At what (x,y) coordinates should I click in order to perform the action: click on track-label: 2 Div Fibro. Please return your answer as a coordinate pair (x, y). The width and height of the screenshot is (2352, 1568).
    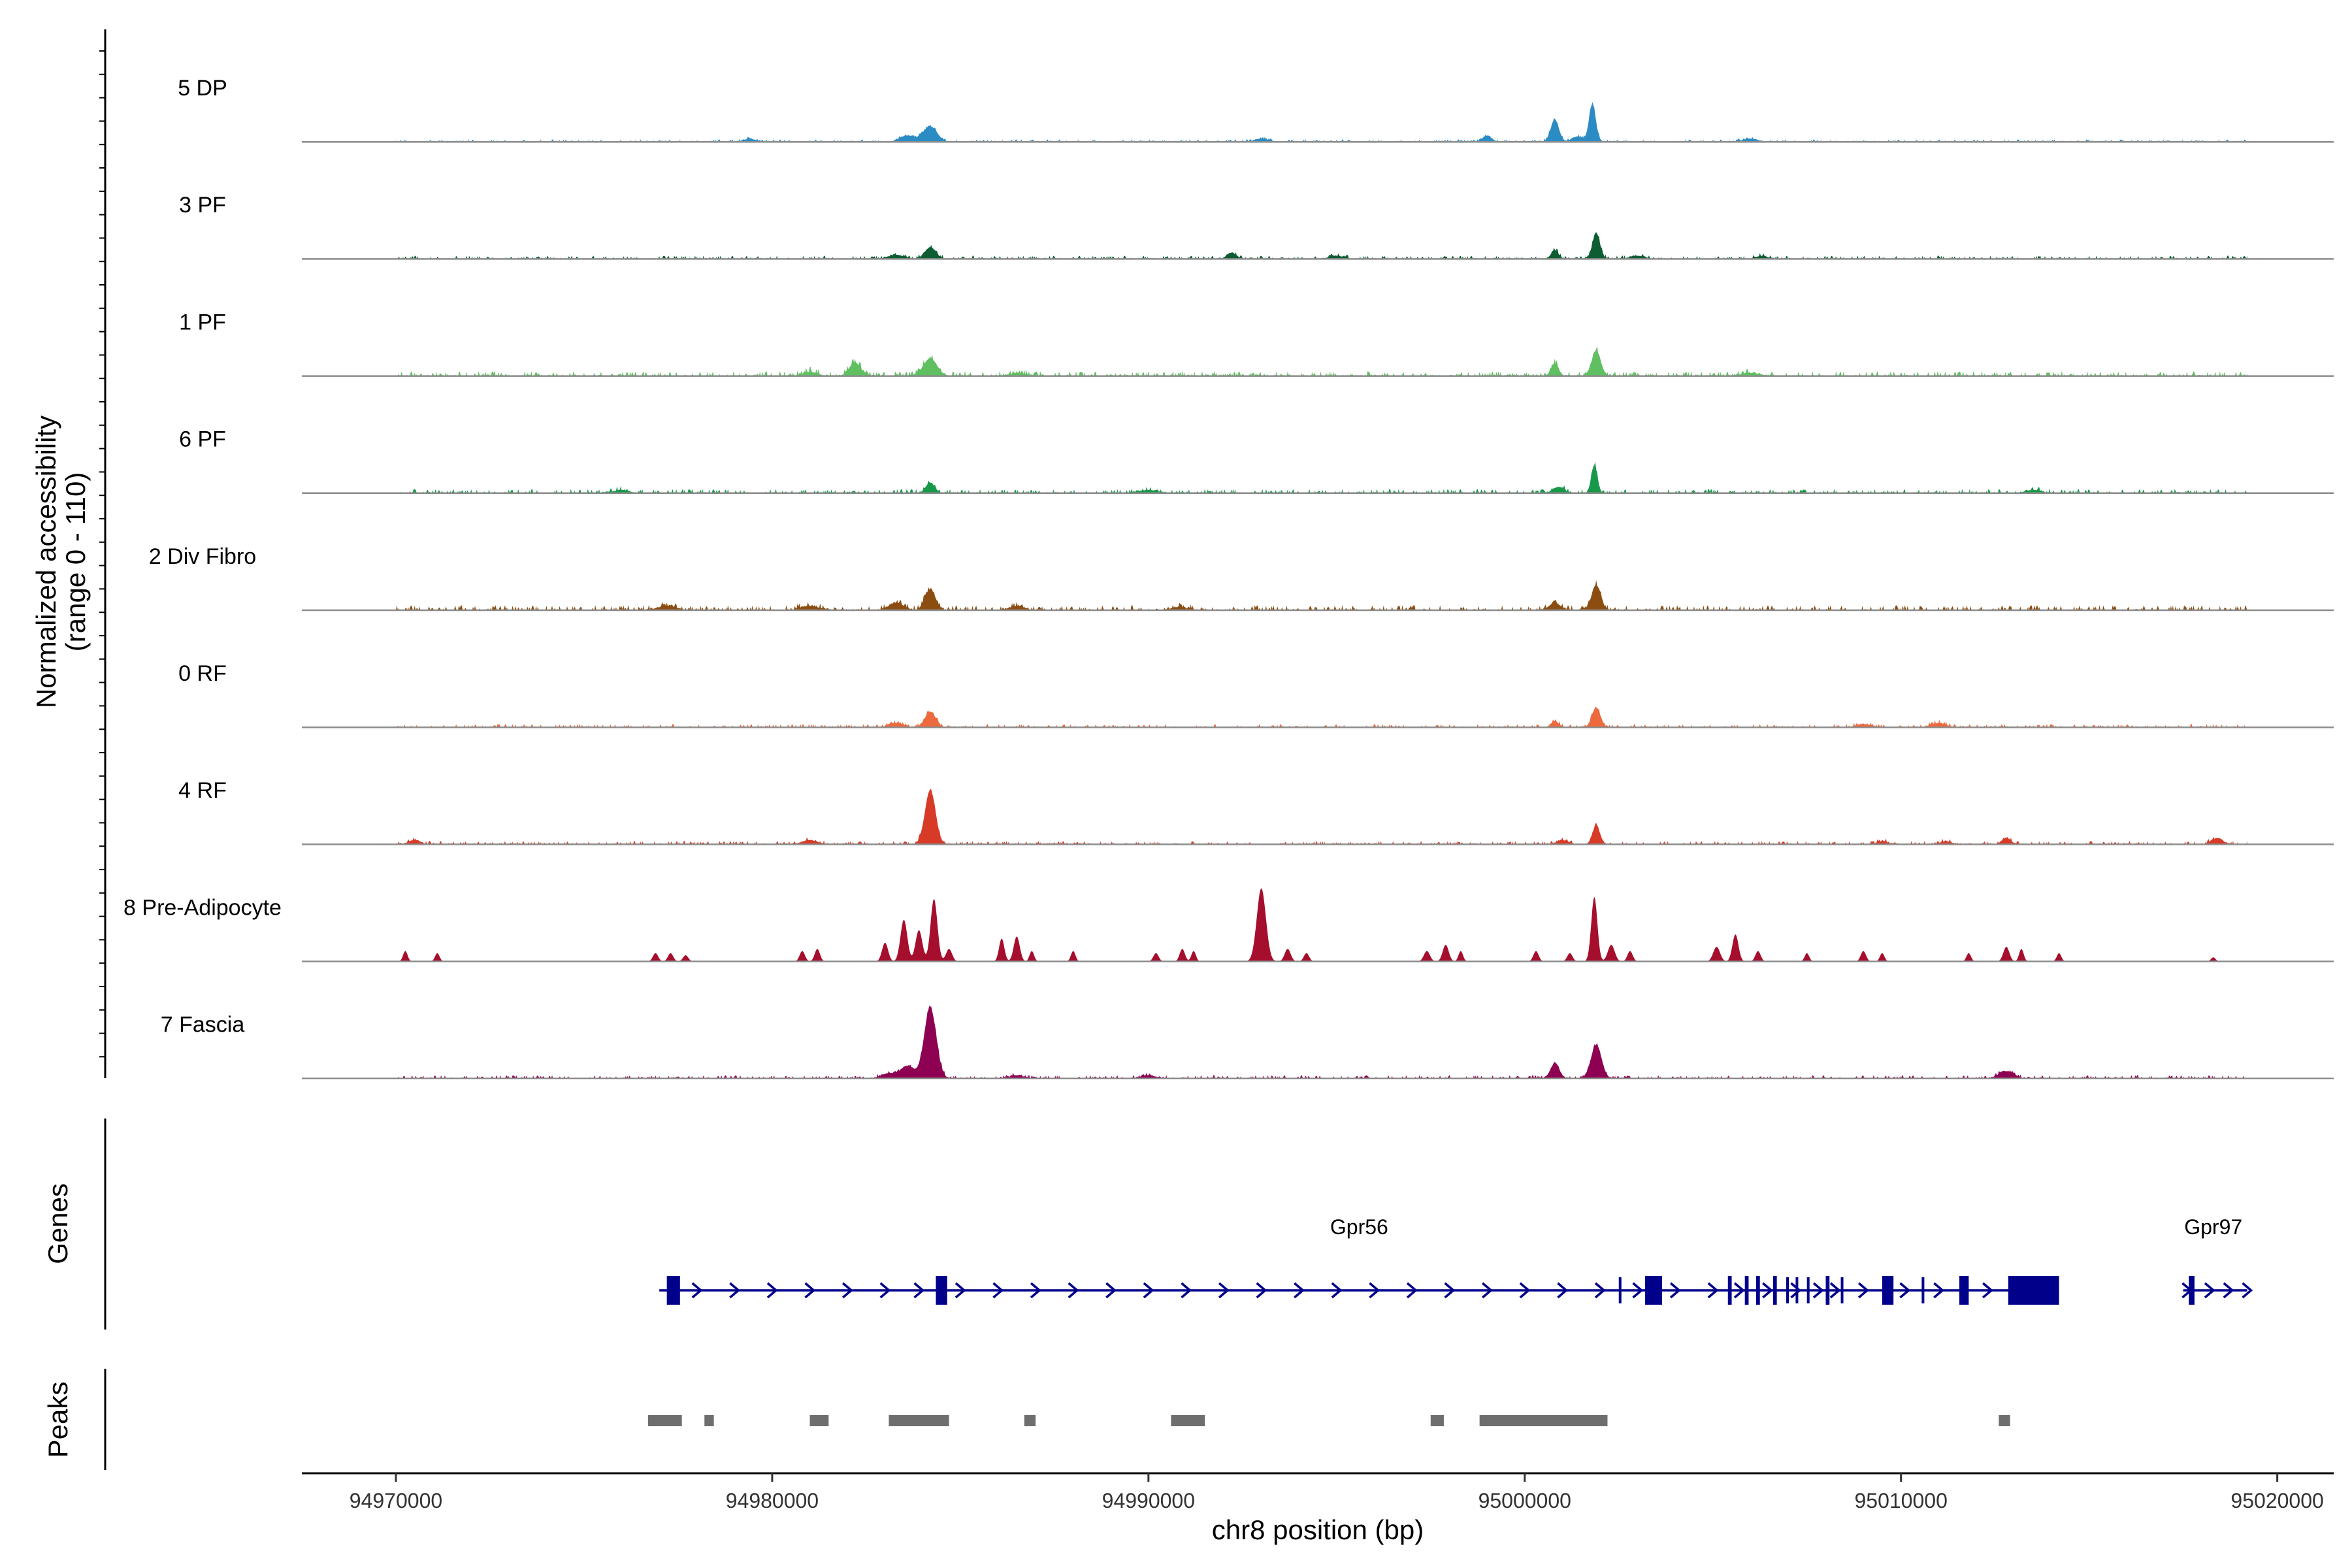
    Looking at the image, I should click on (202, 556).